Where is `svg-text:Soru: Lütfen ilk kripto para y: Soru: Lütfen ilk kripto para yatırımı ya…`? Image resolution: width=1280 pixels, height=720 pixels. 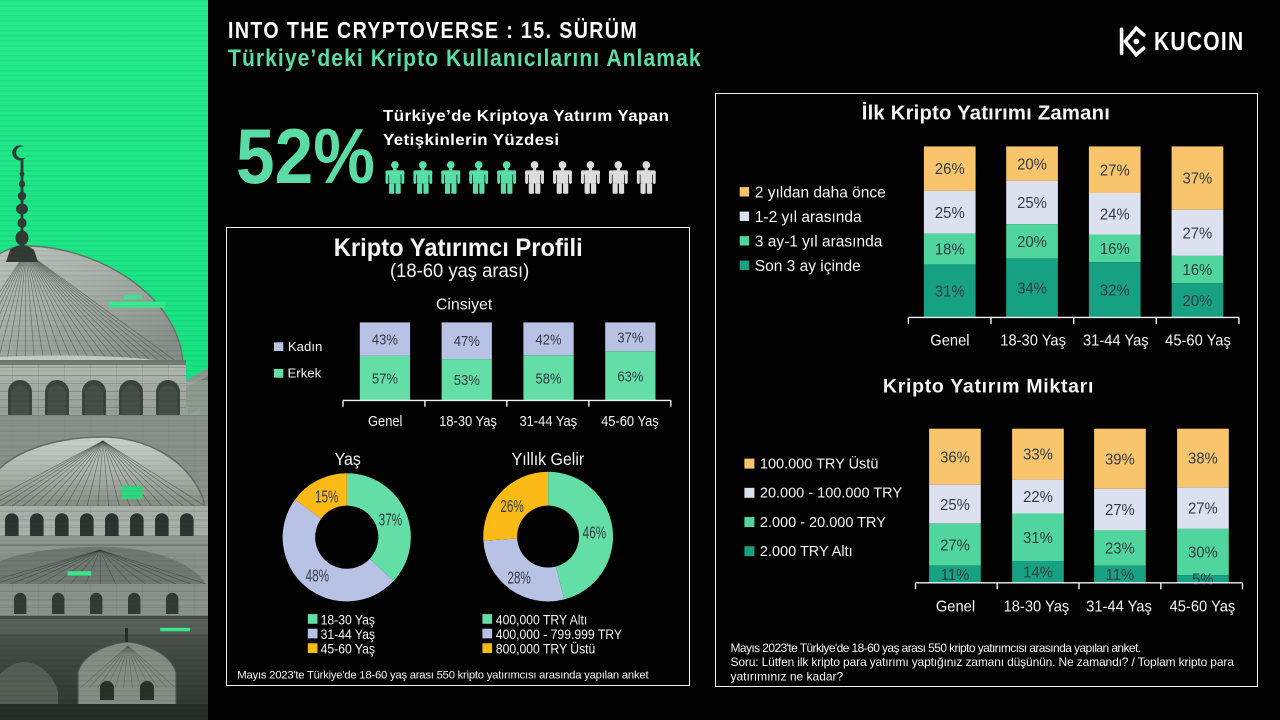 svg-text:Soru: Lütfen ilk kripto para y: Soru: Lütfen ilk kripto para yatırımı ya… is located at coordinates (983, 662).